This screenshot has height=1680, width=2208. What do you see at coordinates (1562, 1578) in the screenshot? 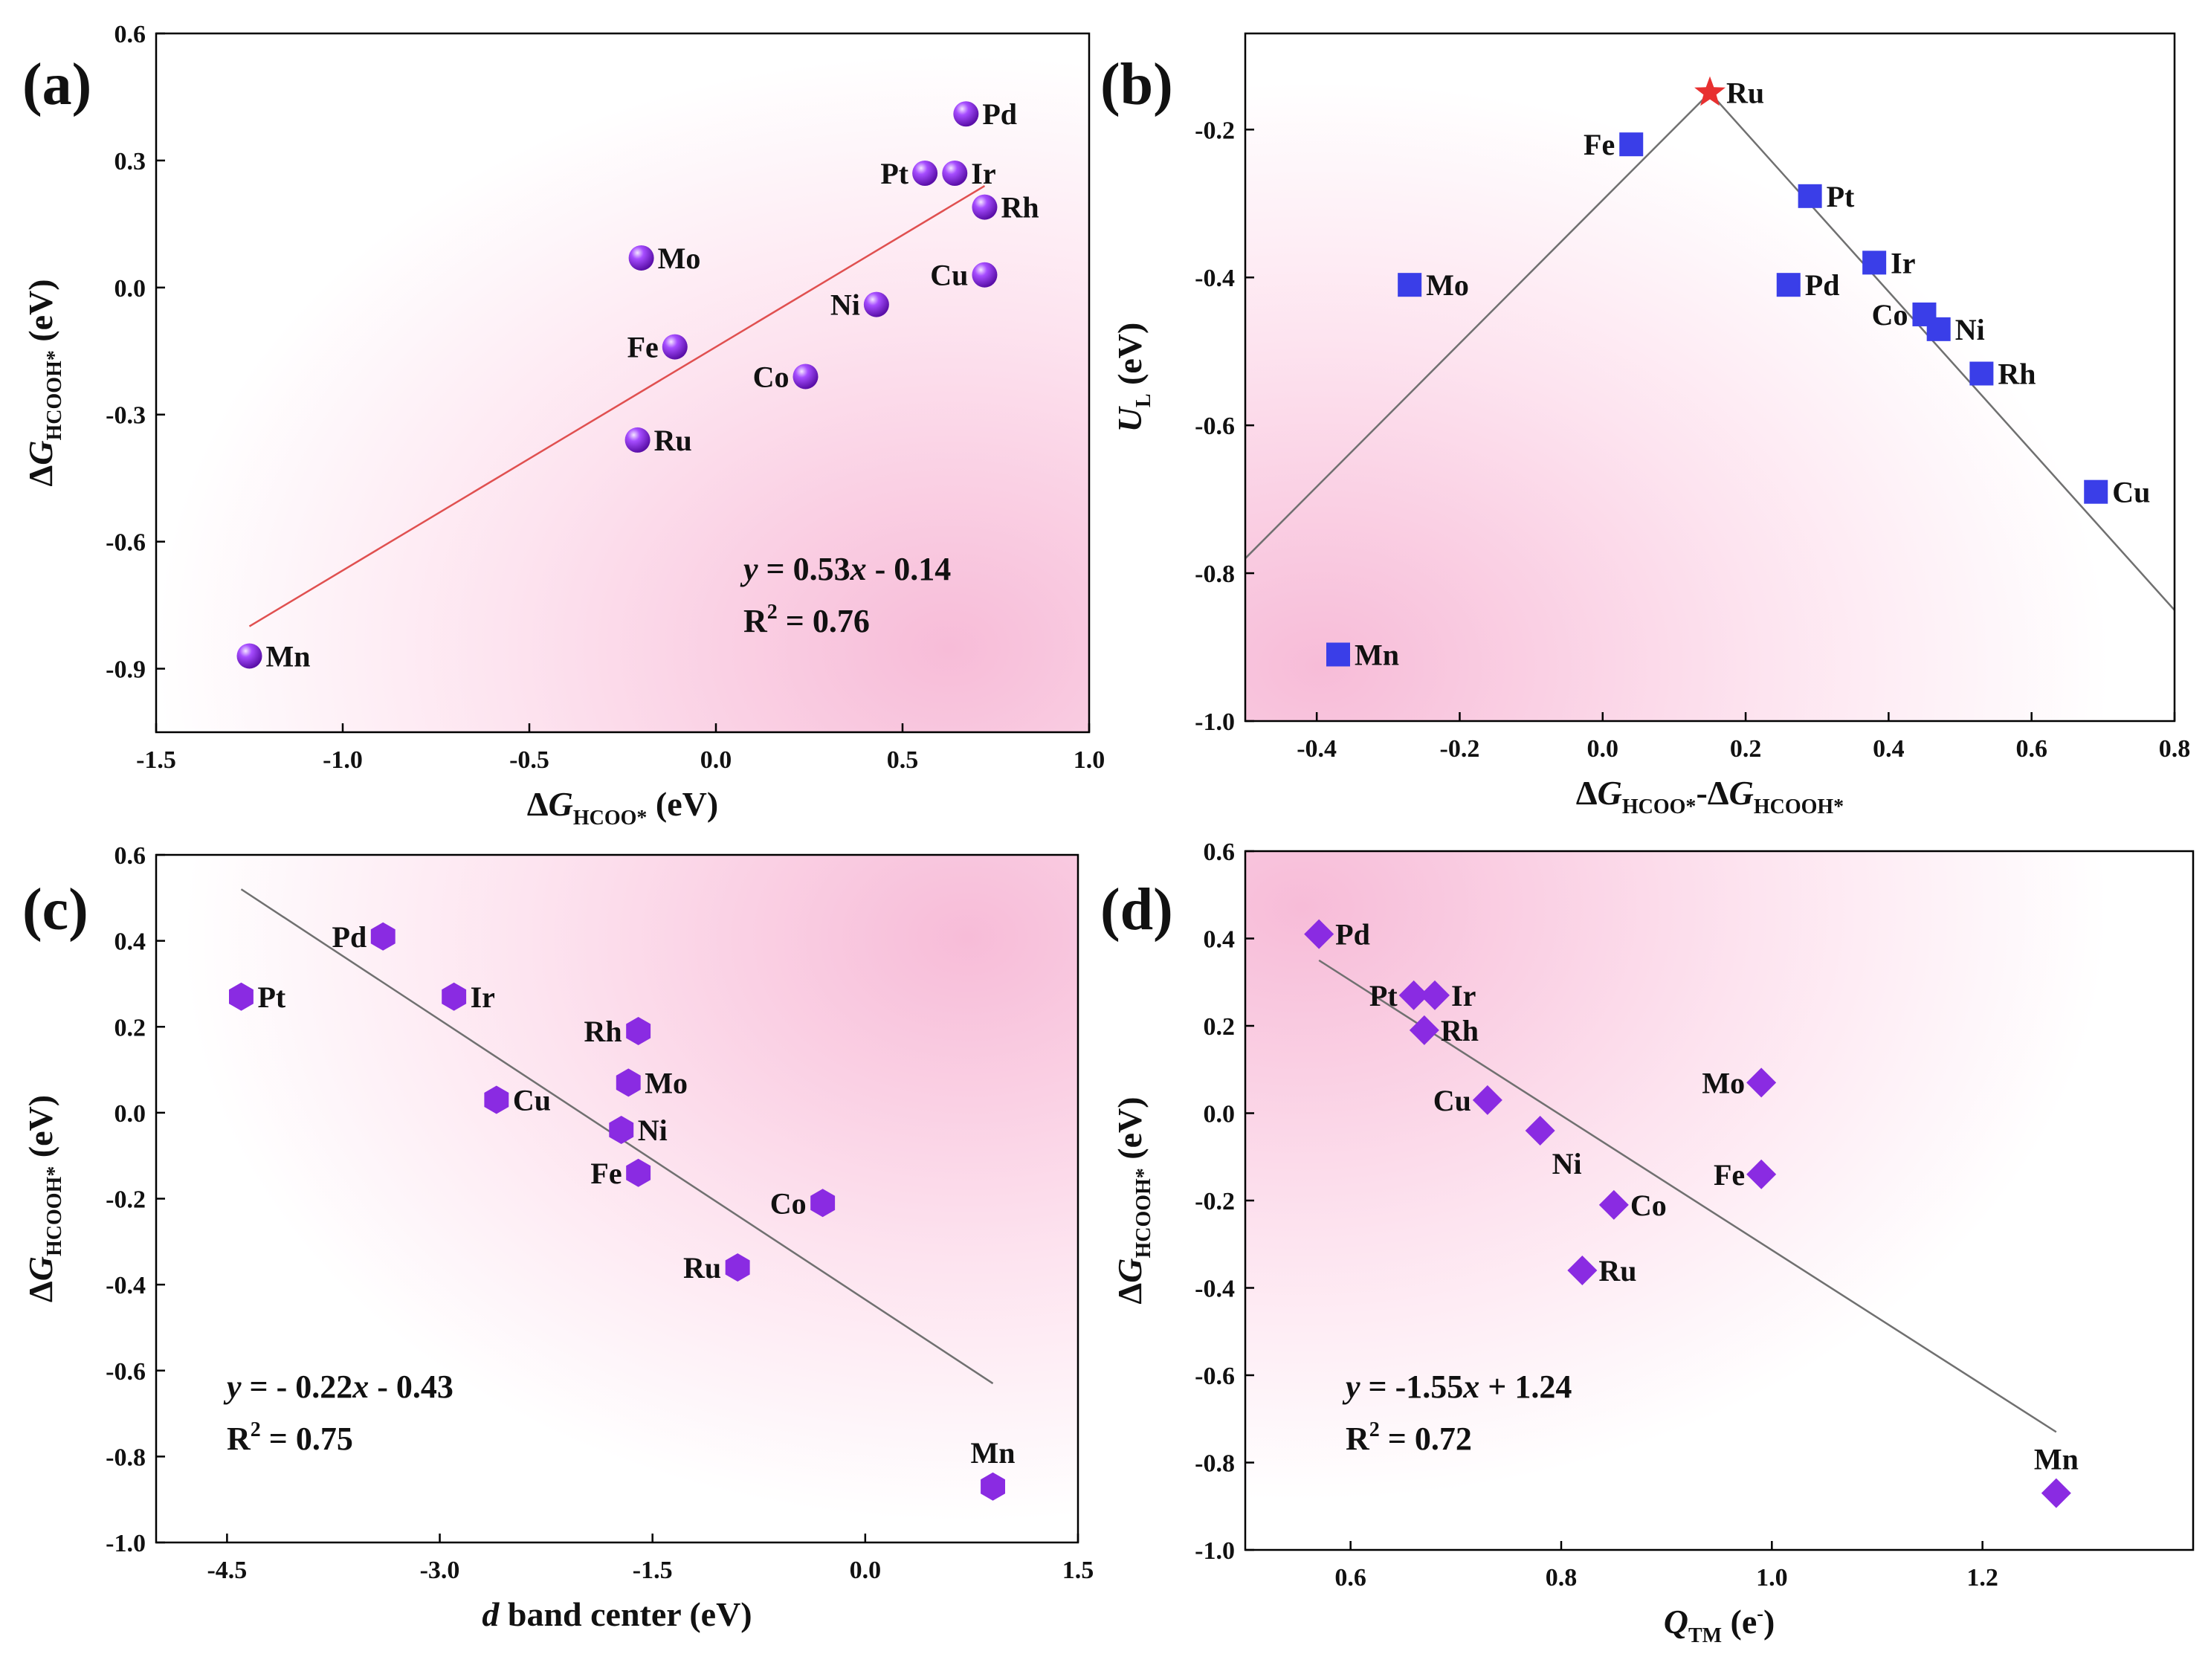
I see `x-tick-label: 0.8` at bounding box center [1562, 1578].